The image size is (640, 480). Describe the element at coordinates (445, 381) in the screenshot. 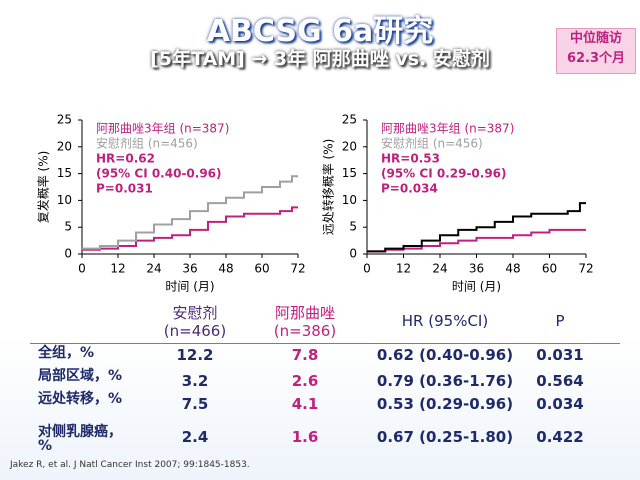

I see `cell: 0.79 (0.36-1.76)` at that location.